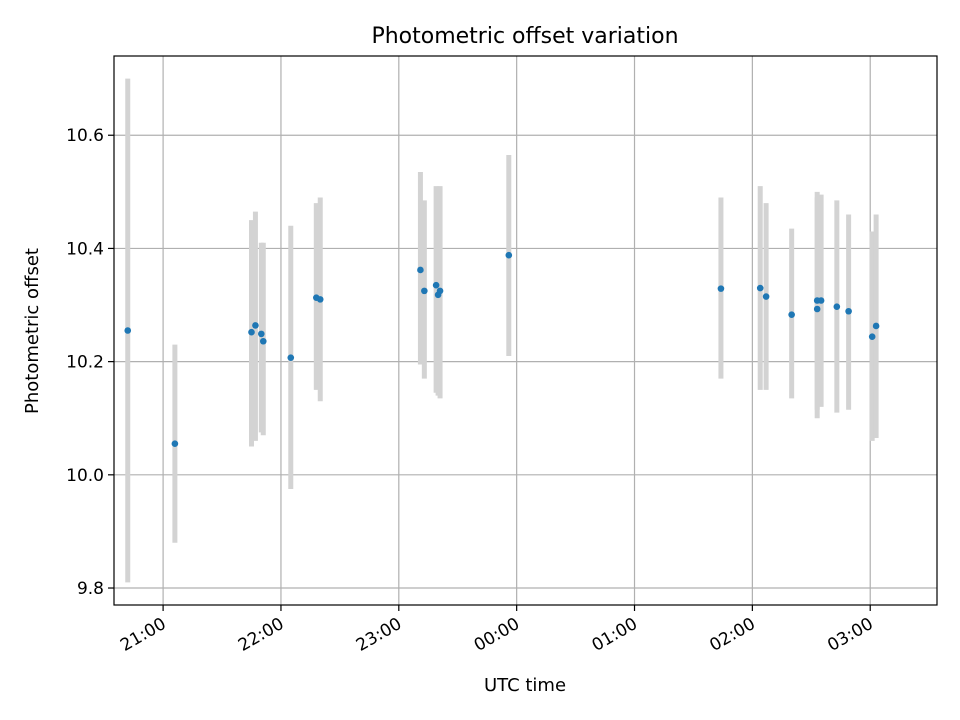 The width and height of the screenshot is (960, 720). I want to click on x-tick-label: 02:00, so click(732, 635).